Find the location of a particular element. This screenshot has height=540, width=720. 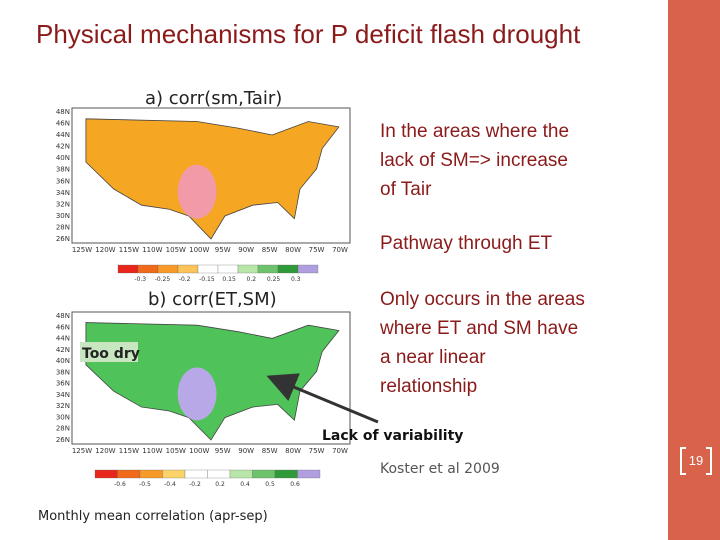

colorbar-label: 0.6 is located at coordinates (295, 484).